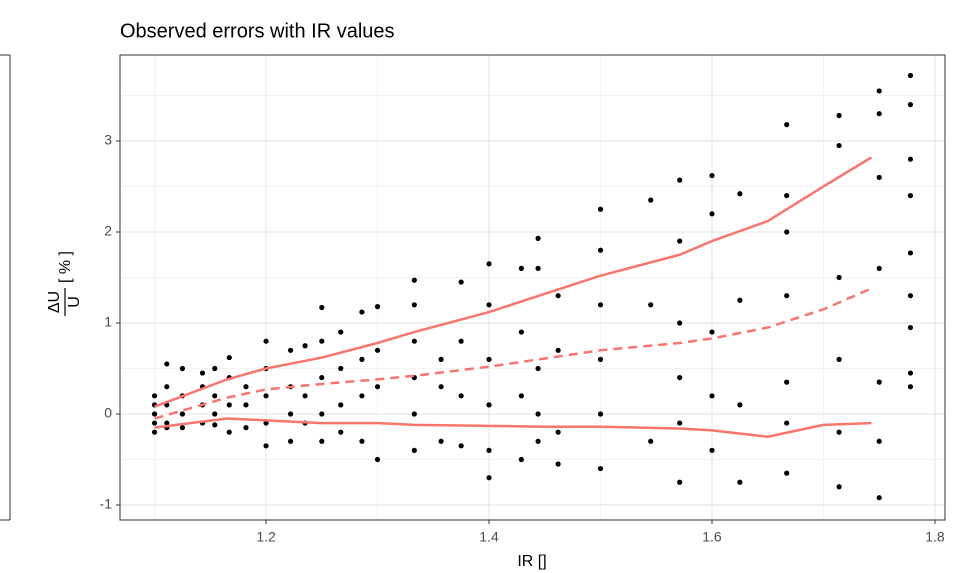 The image size is (976, 573). I want to click on trend-line, so click(513, 427).